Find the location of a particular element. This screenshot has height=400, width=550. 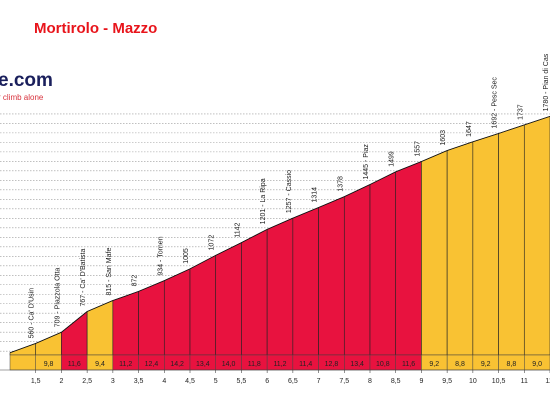

x-tick-label: 3 is located at coordinates (113, 381).